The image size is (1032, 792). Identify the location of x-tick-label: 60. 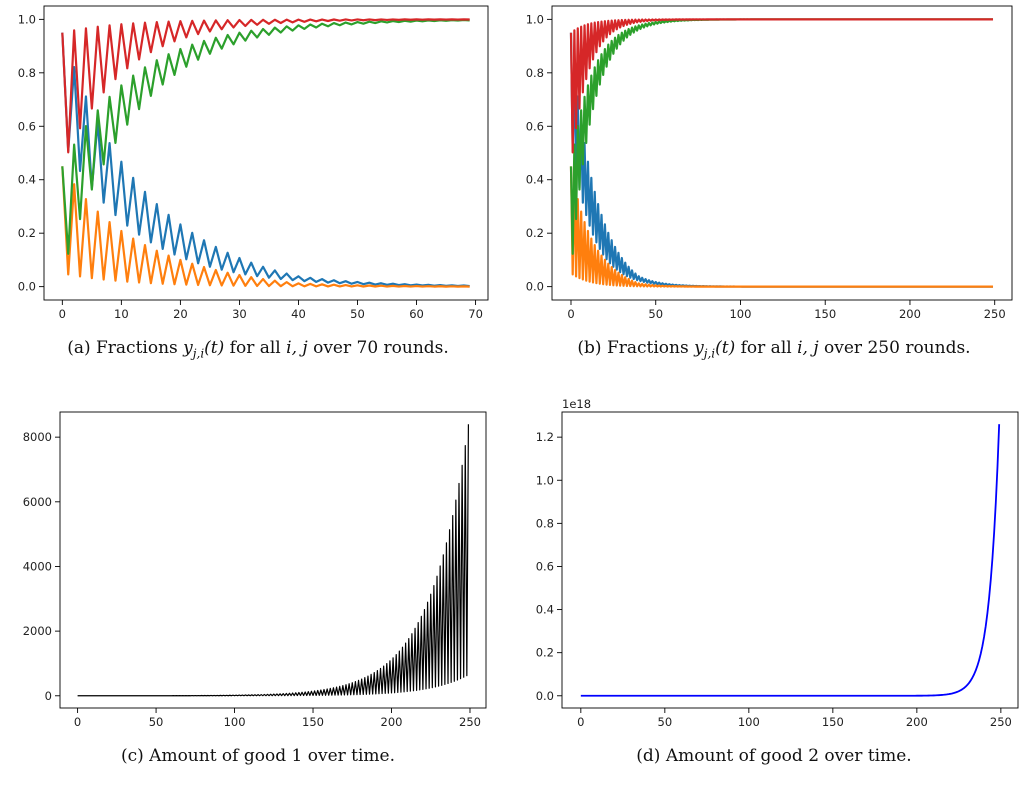
(416, 314).